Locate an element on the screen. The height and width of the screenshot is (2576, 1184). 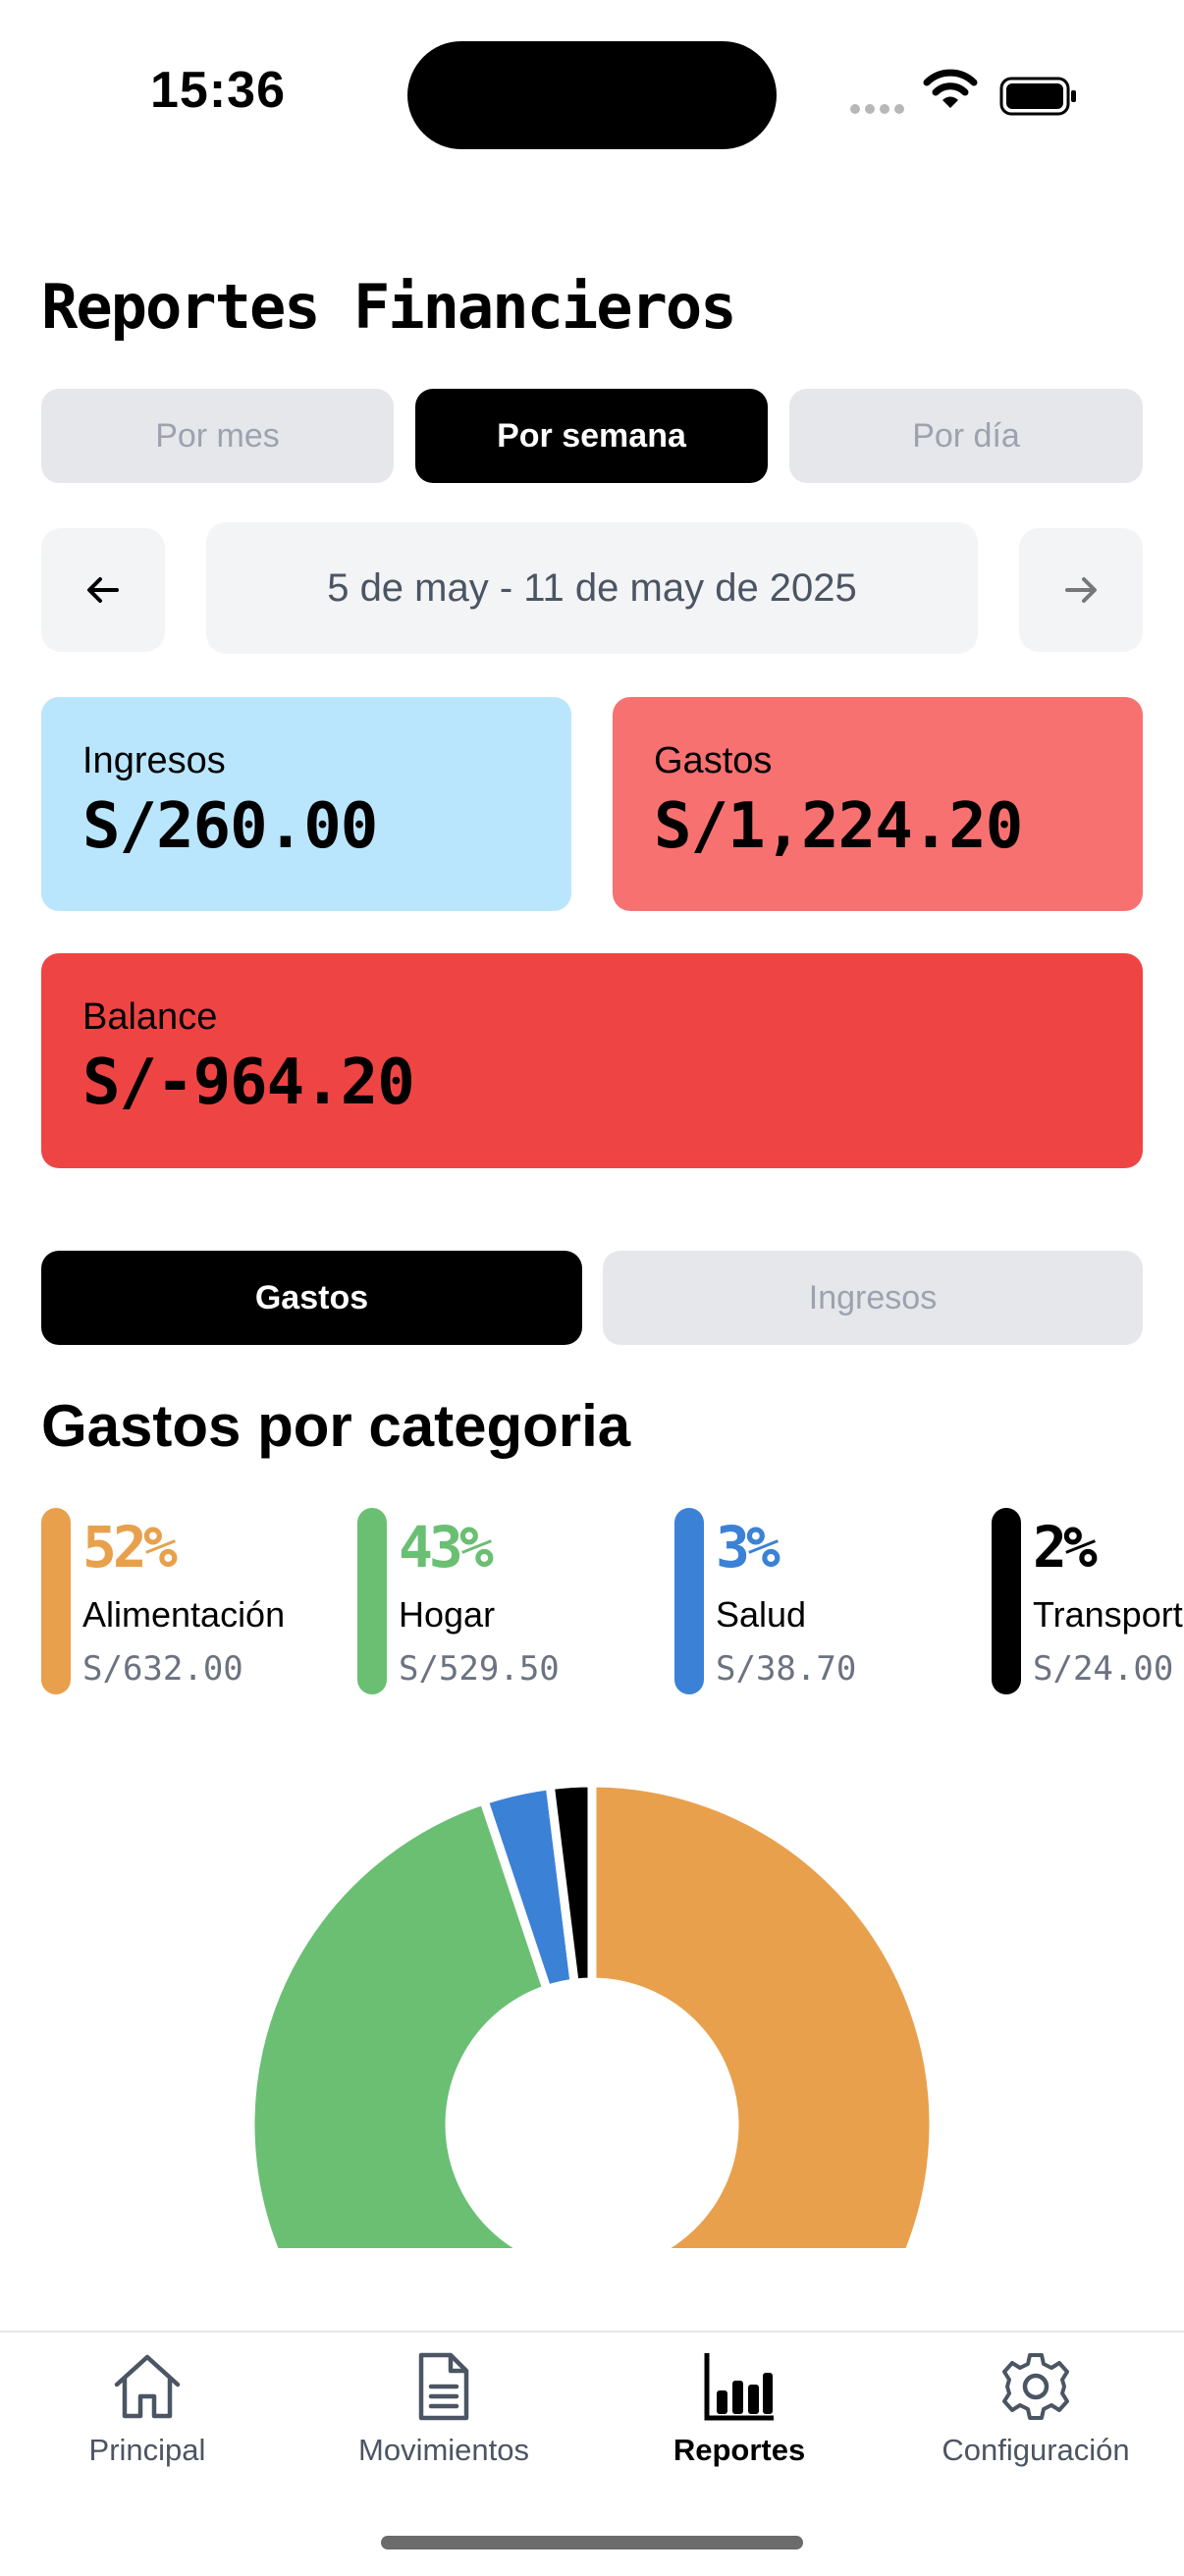
donut-slice-hogar is located at coordinates (398, 2022).